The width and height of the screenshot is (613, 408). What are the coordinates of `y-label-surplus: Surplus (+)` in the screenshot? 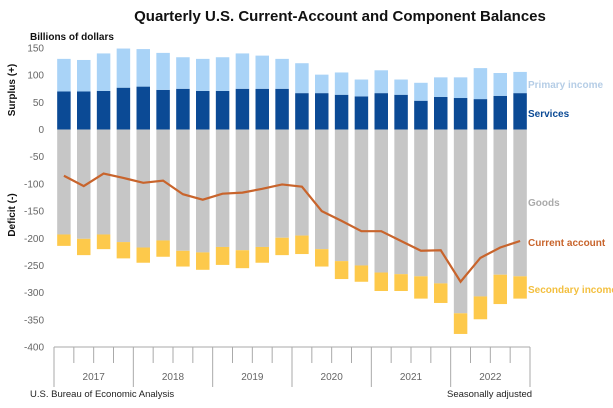 It's located at (12, 90).